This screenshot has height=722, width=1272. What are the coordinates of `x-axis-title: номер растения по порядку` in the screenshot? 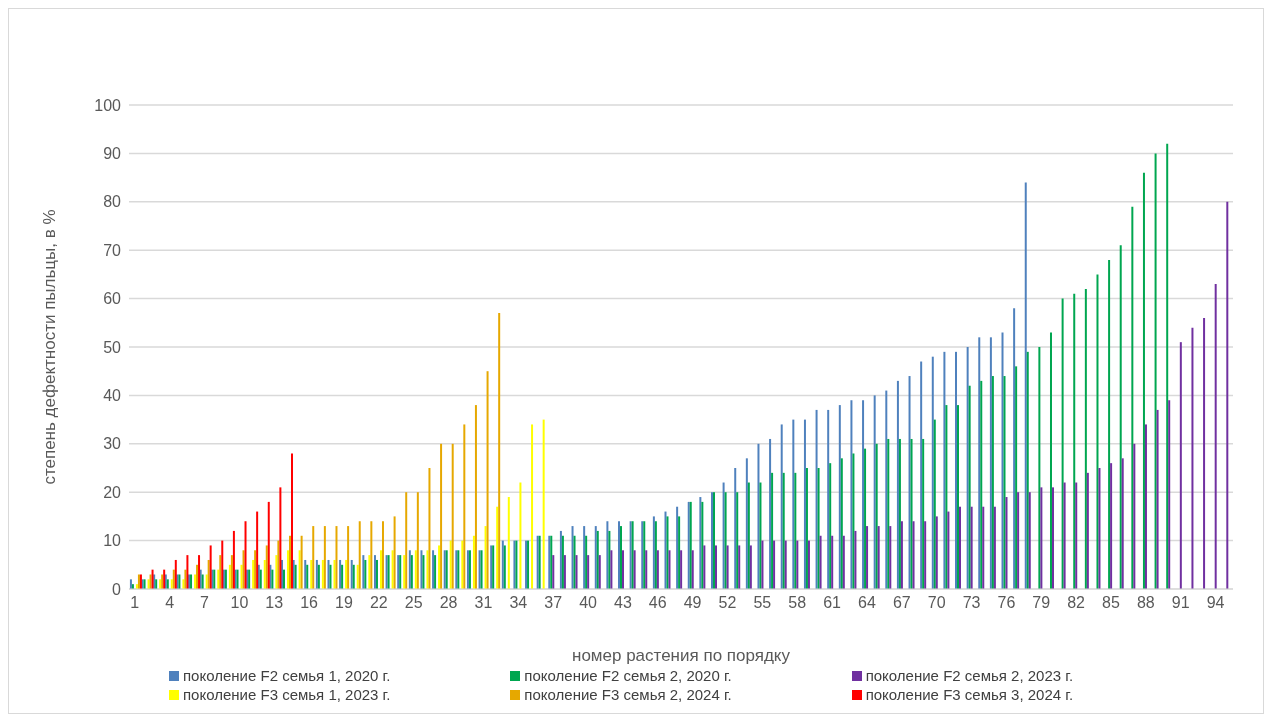 It's located at (681, 655).